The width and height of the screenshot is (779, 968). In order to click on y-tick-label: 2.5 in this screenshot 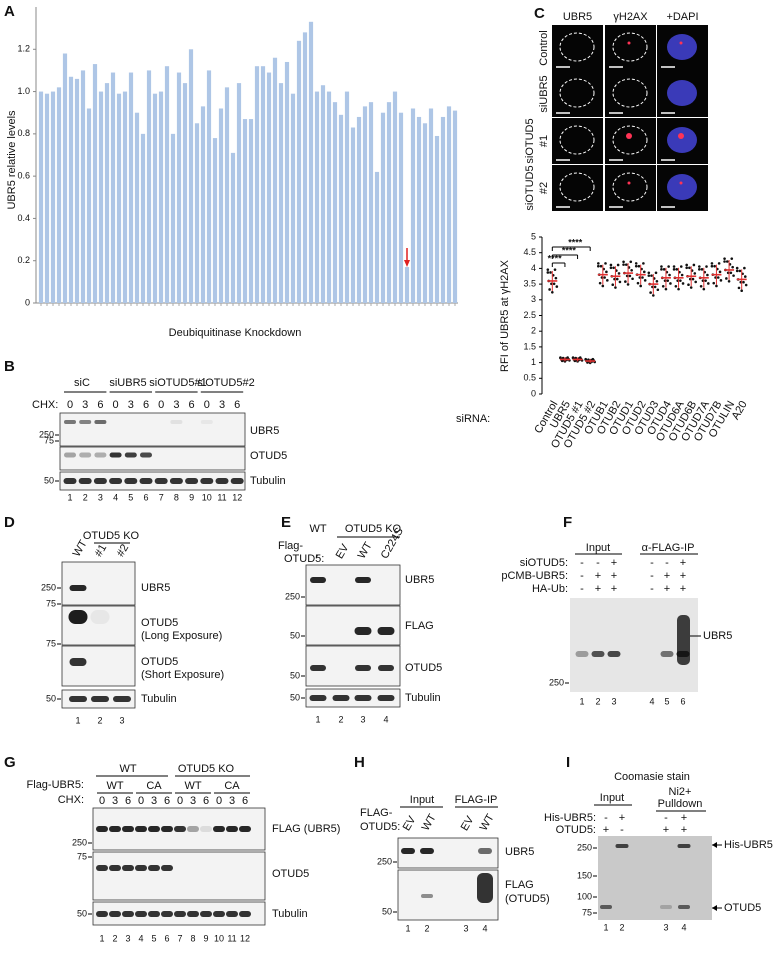, I will do `click(529, 315)`.